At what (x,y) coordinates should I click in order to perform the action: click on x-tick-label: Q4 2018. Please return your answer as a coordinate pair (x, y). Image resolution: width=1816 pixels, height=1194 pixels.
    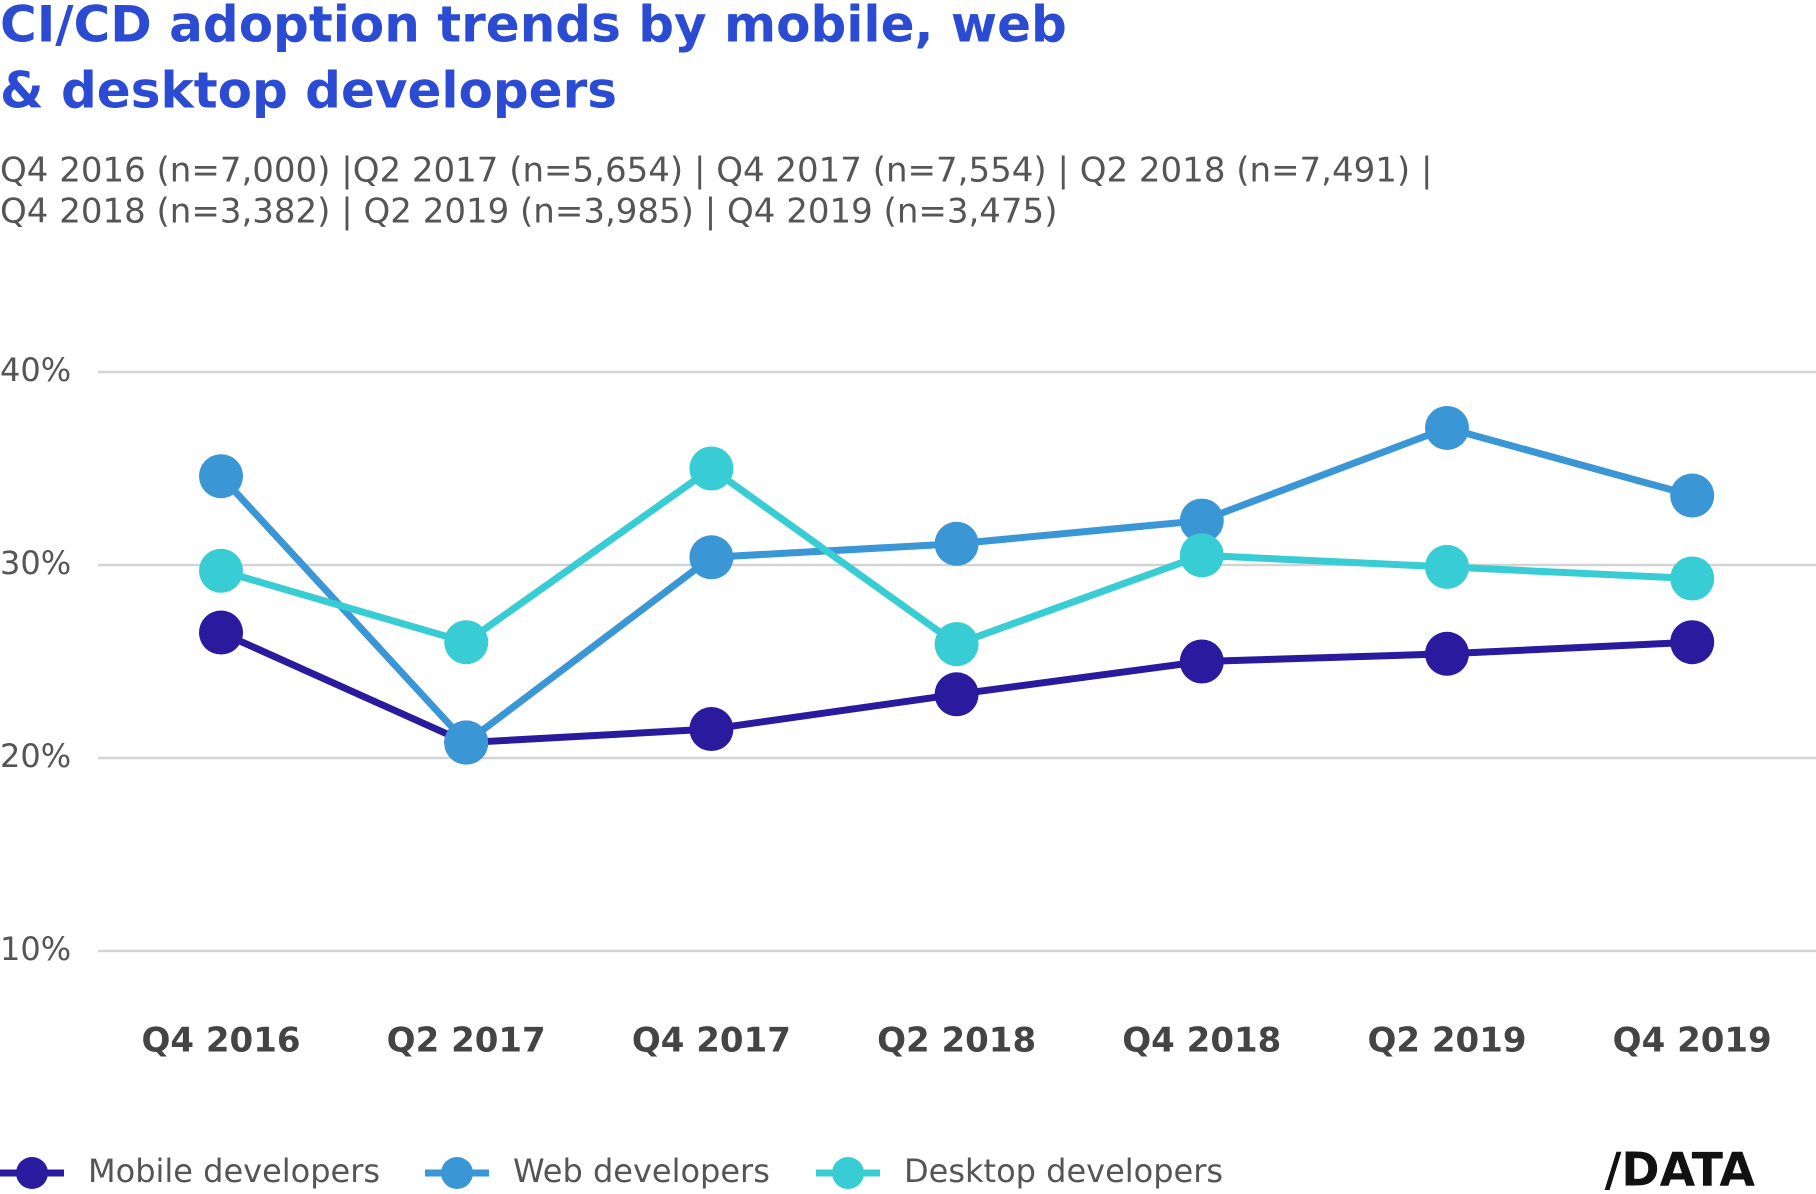
    Looking at the image, I should click on (1201, 1041).